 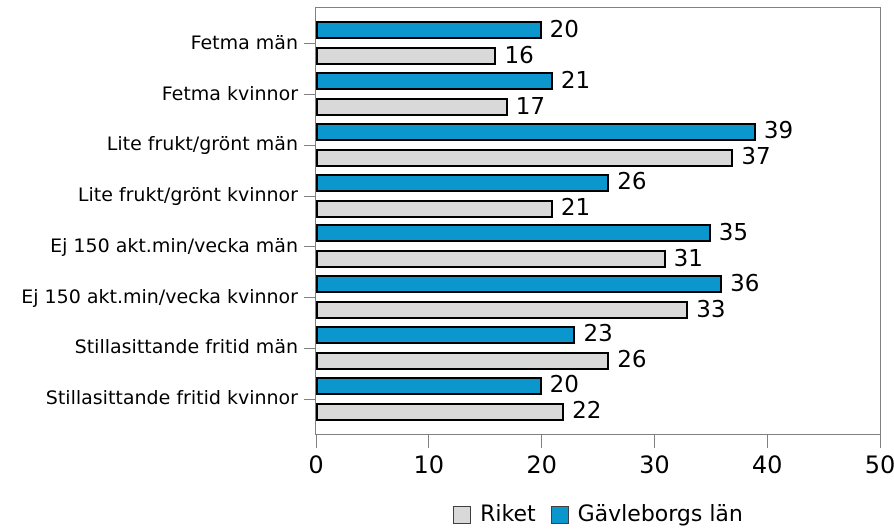 I want to click on category-label: Lite frukt/grönt kvinnor, so click(x=187, y=195).